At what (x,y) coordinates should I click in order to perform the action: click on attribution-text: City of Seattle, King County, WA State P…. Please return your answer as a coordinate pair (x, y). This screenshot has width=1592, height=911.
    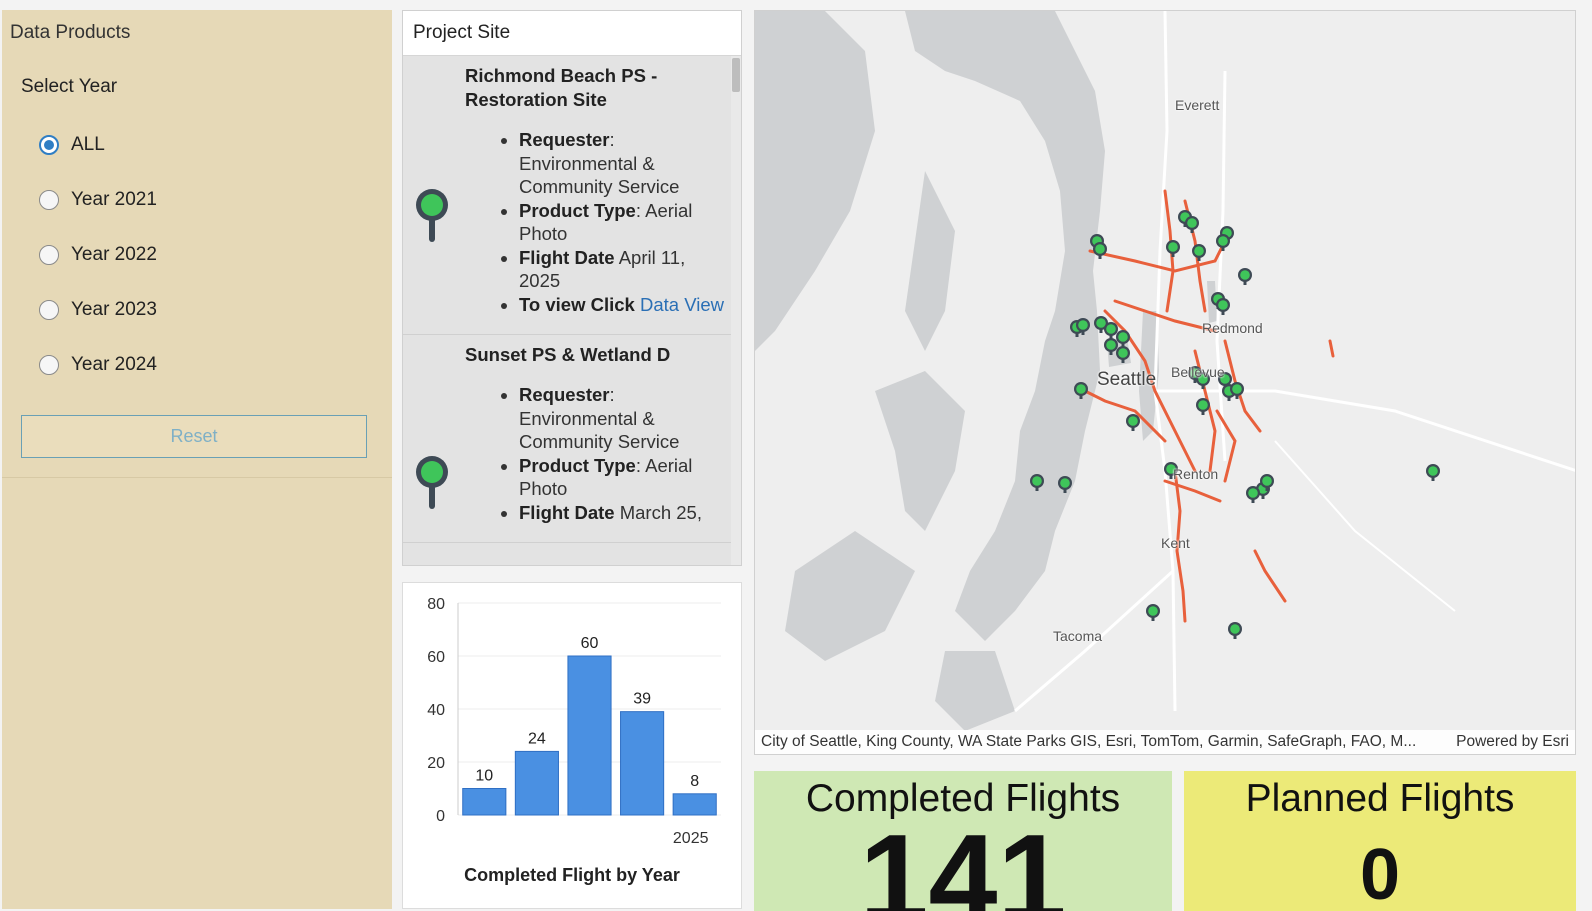
    Looking at the image, I should click on (1089, 741).